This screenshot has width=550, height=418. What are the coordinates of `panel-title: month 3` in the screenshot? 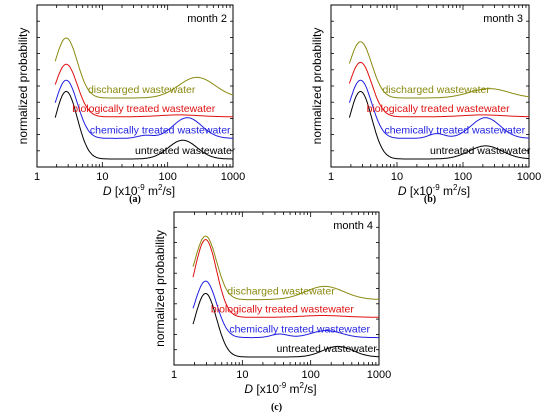 It's located at (503, 19).